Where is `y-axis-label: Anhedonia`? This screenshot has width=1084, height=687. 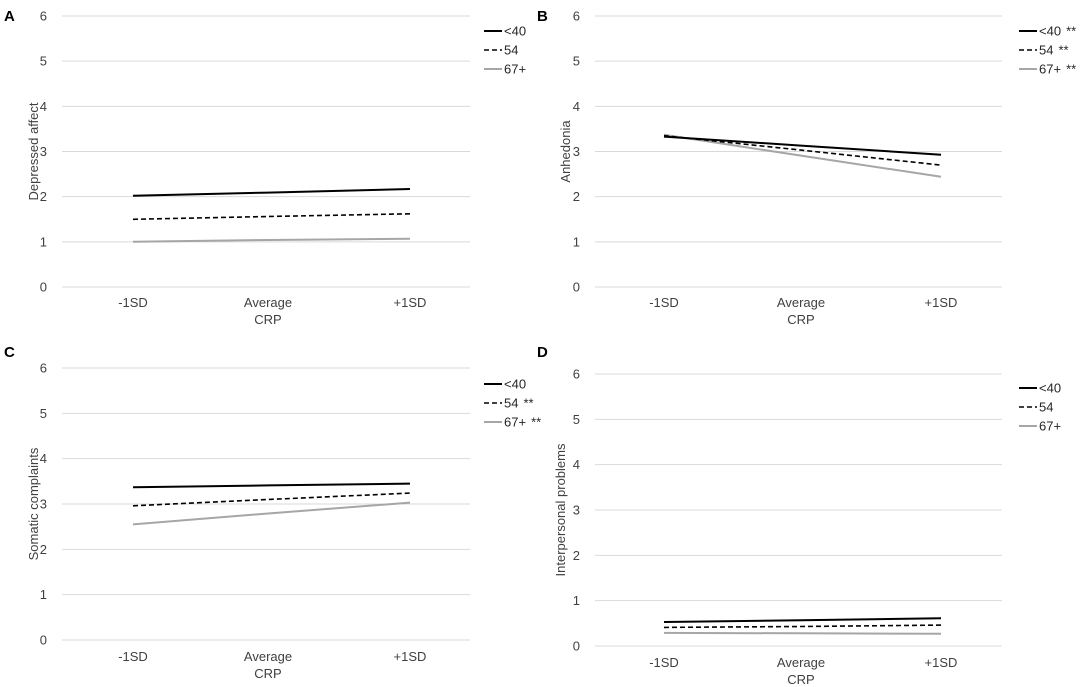 y-axis-label: Anhedonia is located at coordinates (565, 151).